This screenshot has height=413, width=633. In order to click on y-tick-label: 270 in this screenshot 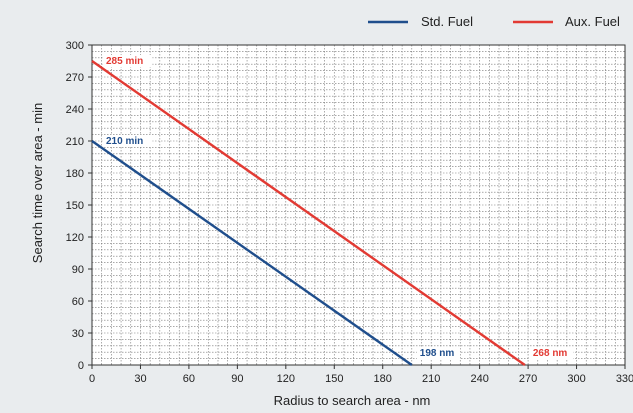, I will do `click(75, 78)`.